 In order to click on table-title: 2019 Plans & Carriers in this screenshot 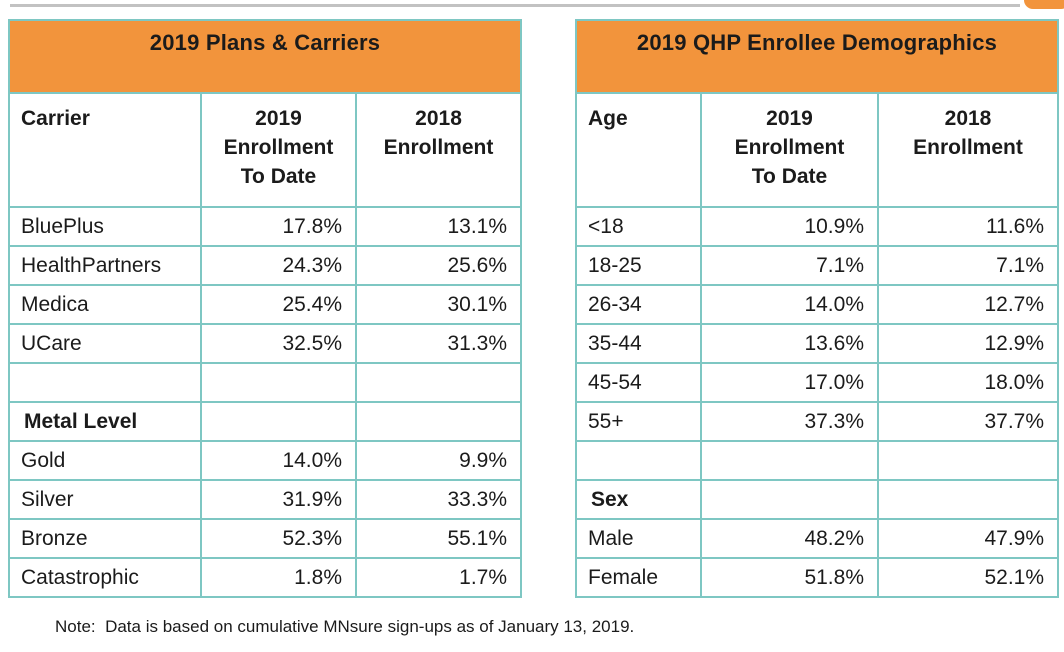, I will do `click(265, 56)`.